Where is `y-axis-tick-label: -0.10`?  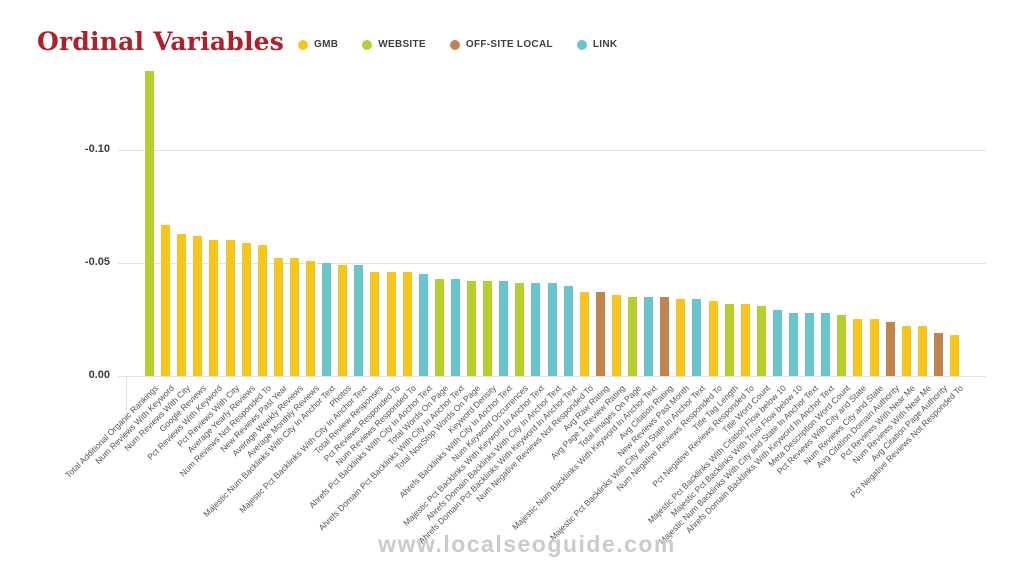
y-axis-tick-label: -0.10 is located at coordinates (97, 149).